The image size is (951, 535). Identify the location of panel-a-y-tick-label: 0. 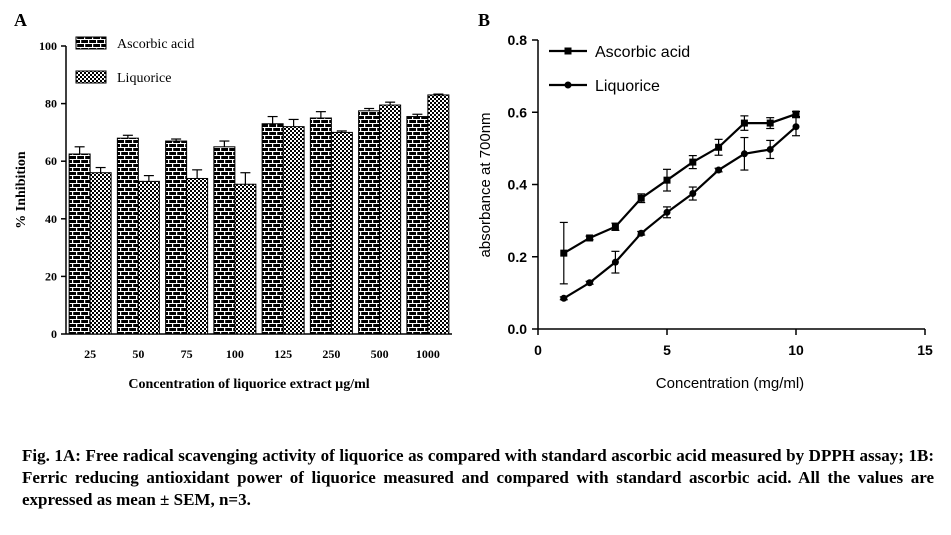
(54, 334).